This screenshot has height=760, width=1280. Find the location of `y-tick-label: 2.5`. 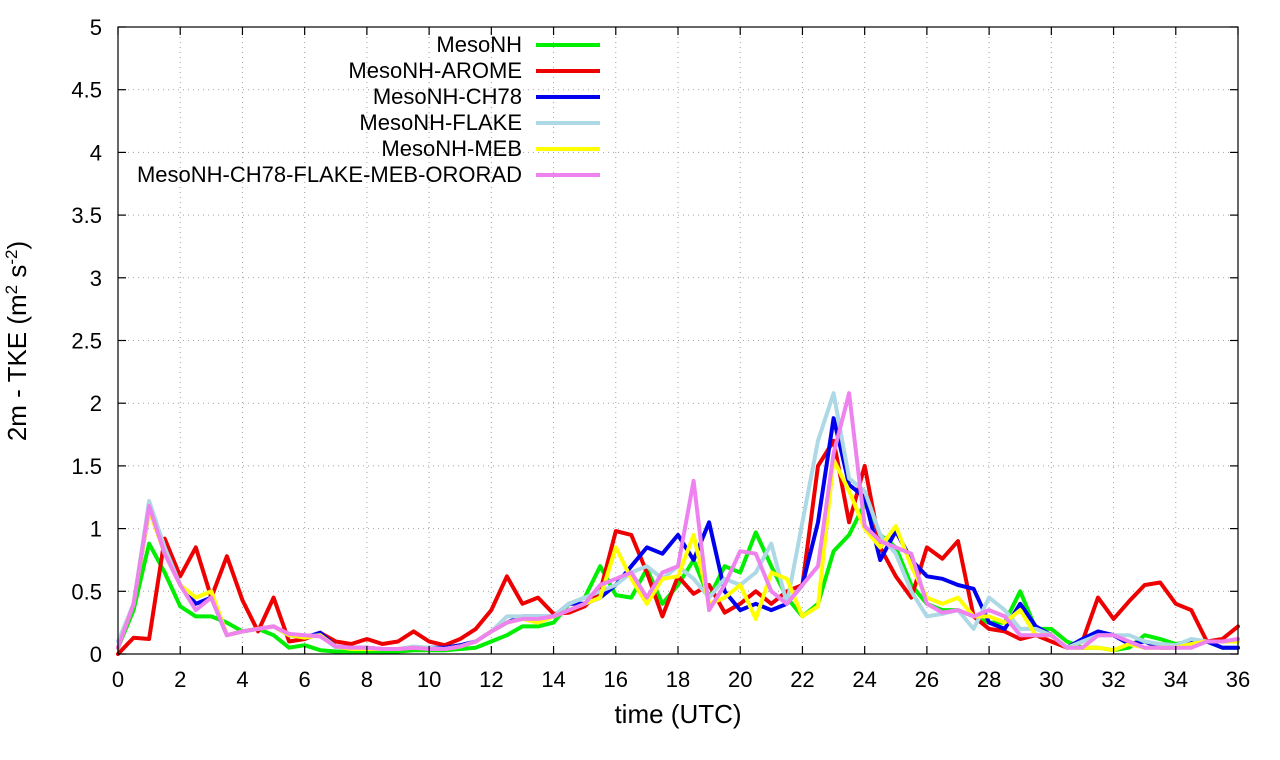

y-tick-label: 2.5 is located at coordinates (86, 341).